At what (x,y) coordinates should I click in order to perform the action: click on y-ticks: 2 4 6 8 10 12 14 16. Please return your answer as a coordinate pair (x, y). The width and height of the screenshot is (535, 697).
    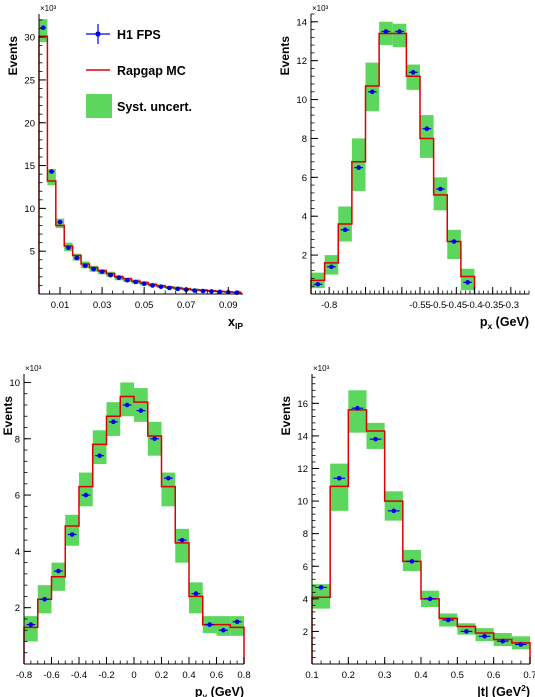
    Looking at the image, I should click on (308, 520).